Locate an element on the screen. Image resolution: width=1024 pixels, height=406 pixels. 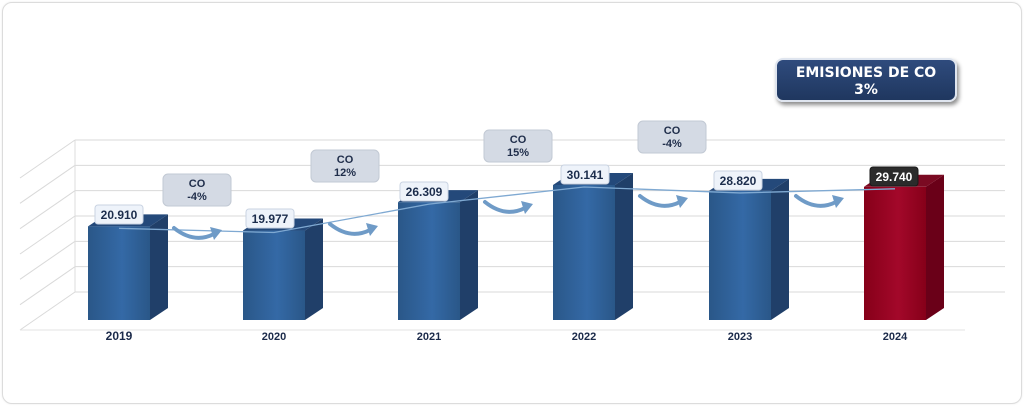
data-label-text: 20.910 is located at coordinates (119, 215).